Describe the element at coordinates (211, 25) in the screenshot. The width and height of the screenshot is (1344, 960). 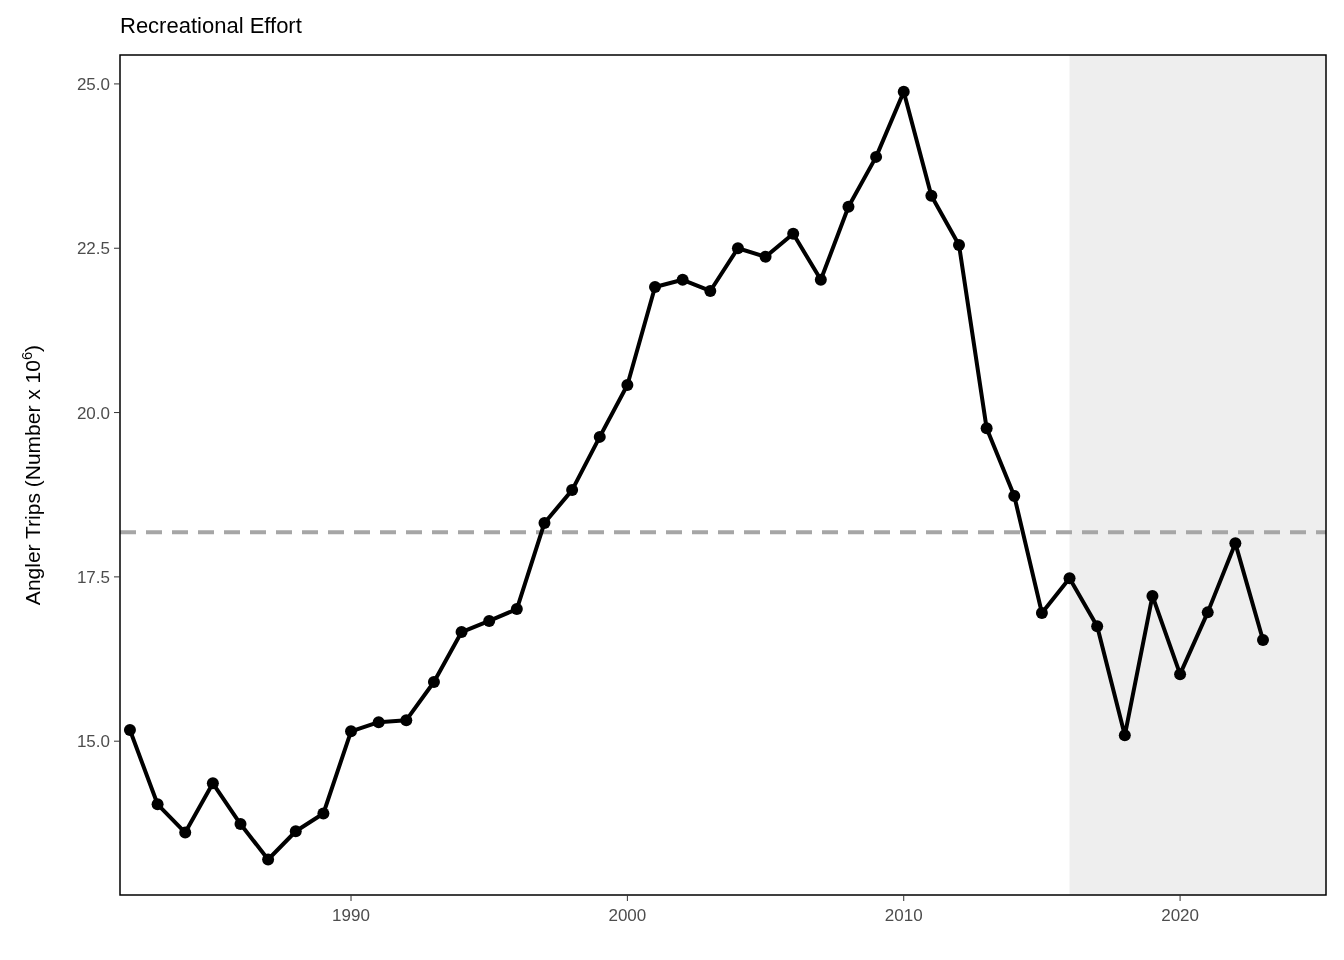
I see `chart-title: Recreational Effort` at that location.